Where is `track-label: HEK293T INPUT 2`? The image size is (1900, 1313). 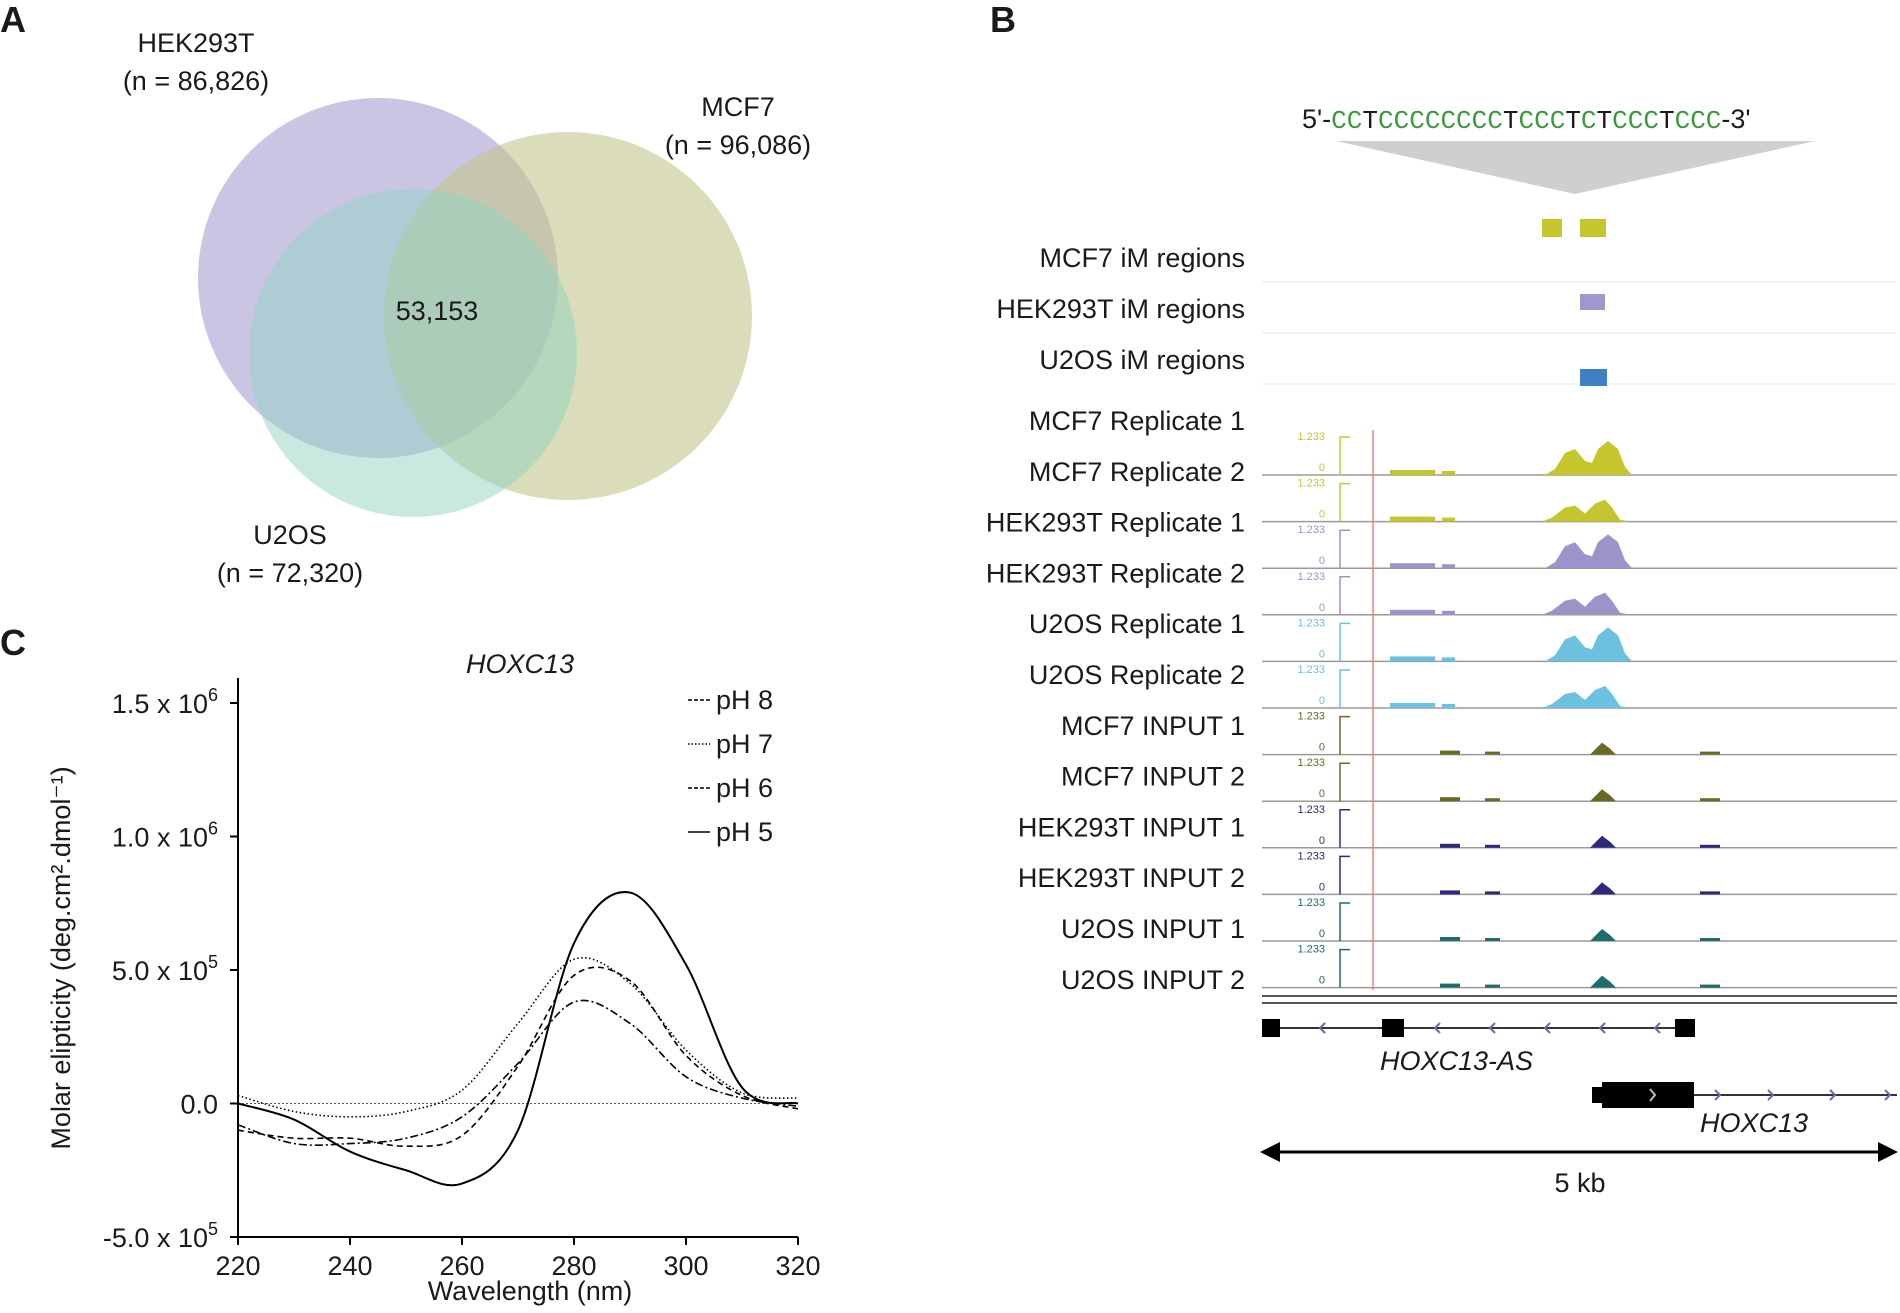 track-label: HEK293T INPUT 2 is located at coordinates (1131, 878).